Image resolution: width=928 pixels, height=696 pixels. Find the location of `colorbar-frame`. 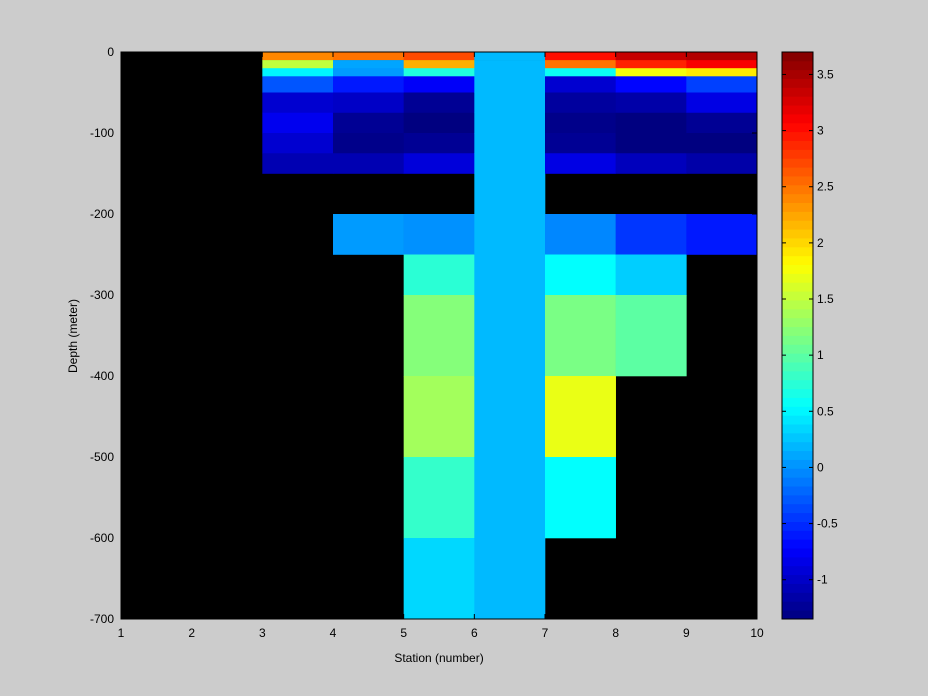

colorbar-frame is located at coordinates (797, 335).